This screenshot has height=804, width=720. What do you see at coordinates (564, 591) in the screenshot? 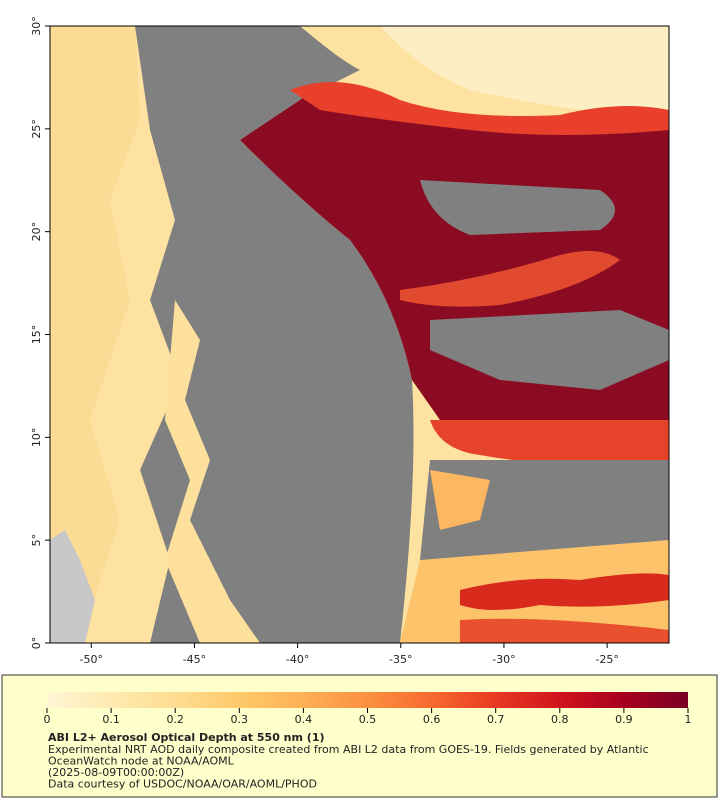
I see `high-aod-band` at bounding box center [564, 591].